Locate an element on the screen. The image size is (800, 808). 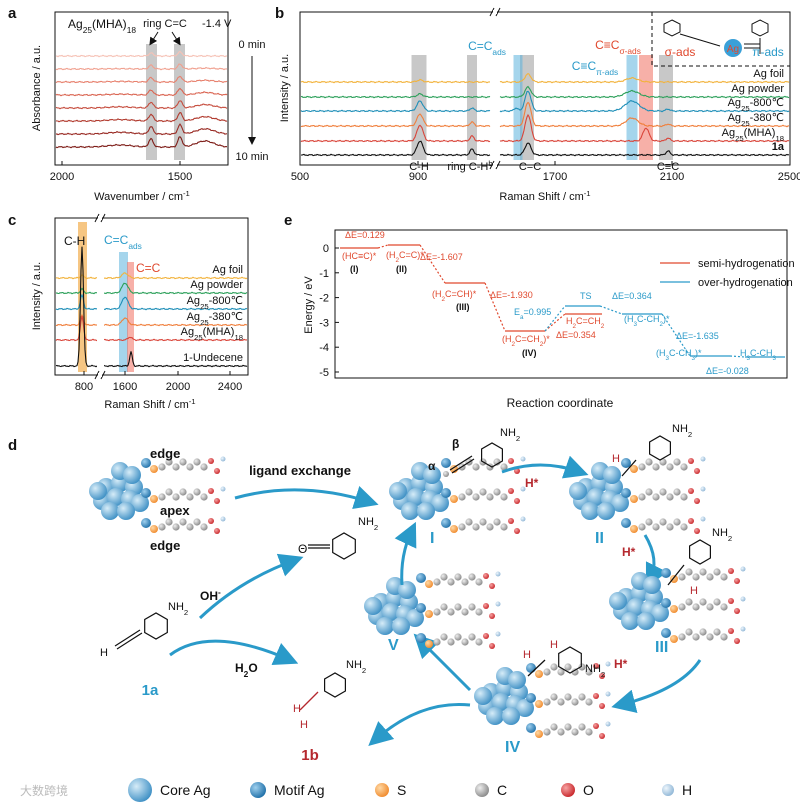
text-part: 25 is located at coordinates (204, 322).